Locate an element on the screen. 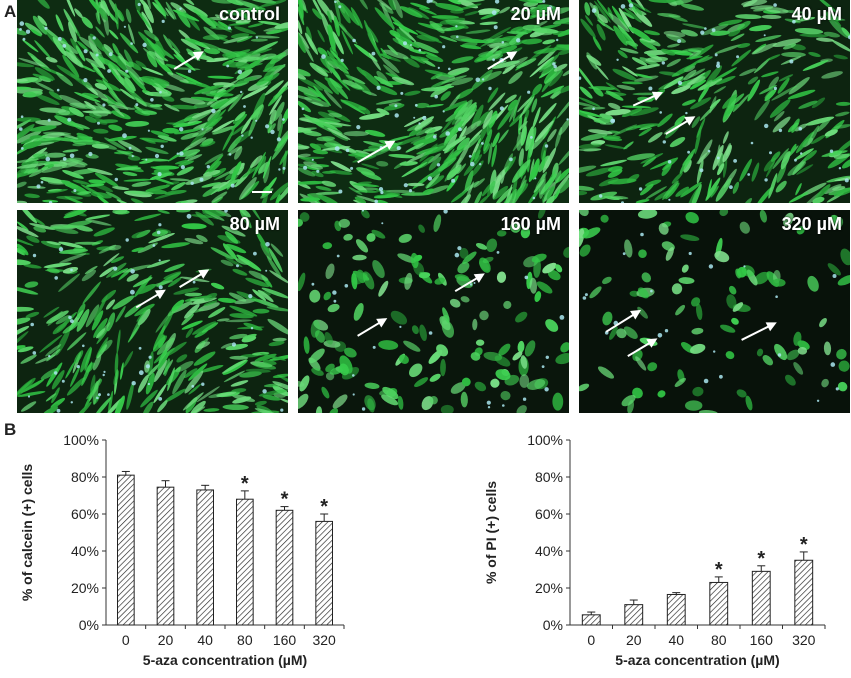 The width and height of the screenshot is (851, 678). micrograph-label: control is located at coordinates (249, 14).